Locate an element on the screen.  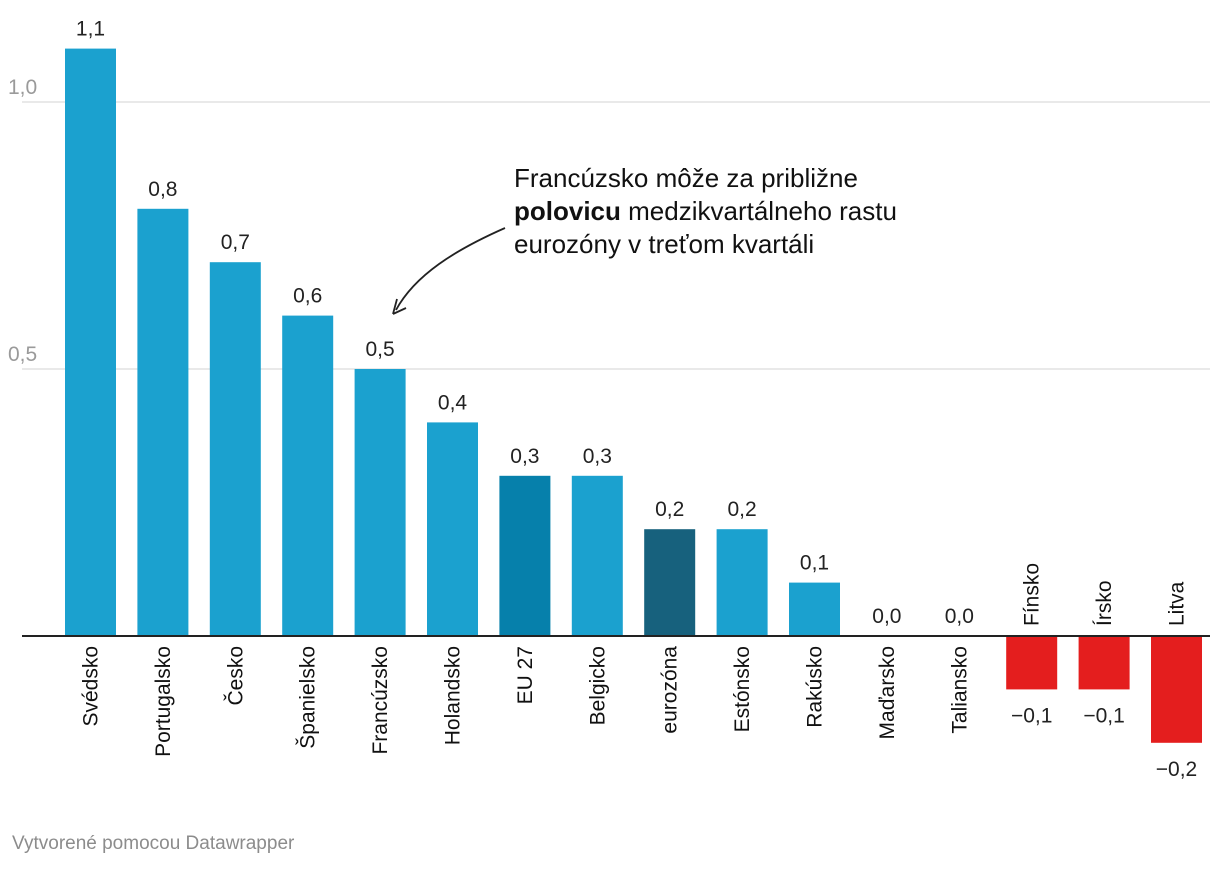
x-tick-label: Holandsko is located at coordinates (453, 695).